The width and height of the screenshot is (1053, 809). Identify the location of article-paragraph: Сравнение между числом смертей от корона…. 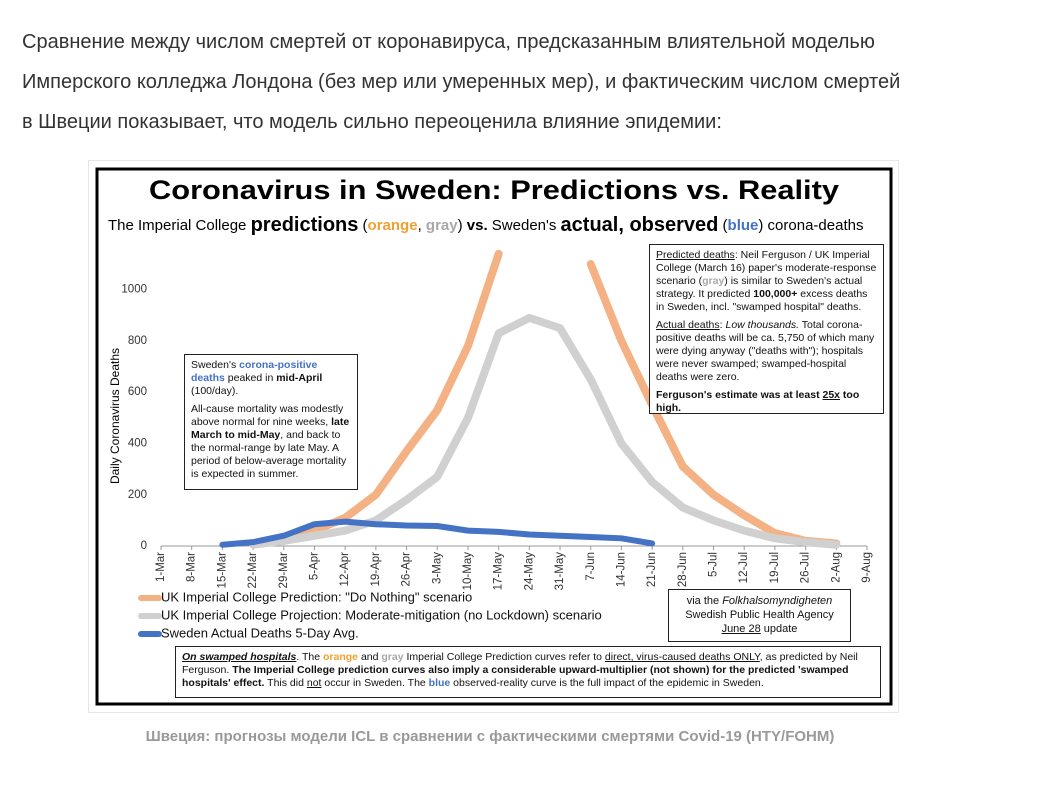
(461, 82).